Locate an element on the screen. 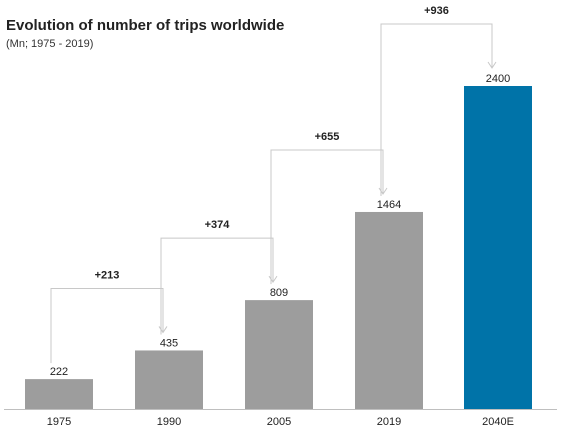  chart-subtitle: (Mn; 1975 - 2019) is located at coordinates (50, 44).